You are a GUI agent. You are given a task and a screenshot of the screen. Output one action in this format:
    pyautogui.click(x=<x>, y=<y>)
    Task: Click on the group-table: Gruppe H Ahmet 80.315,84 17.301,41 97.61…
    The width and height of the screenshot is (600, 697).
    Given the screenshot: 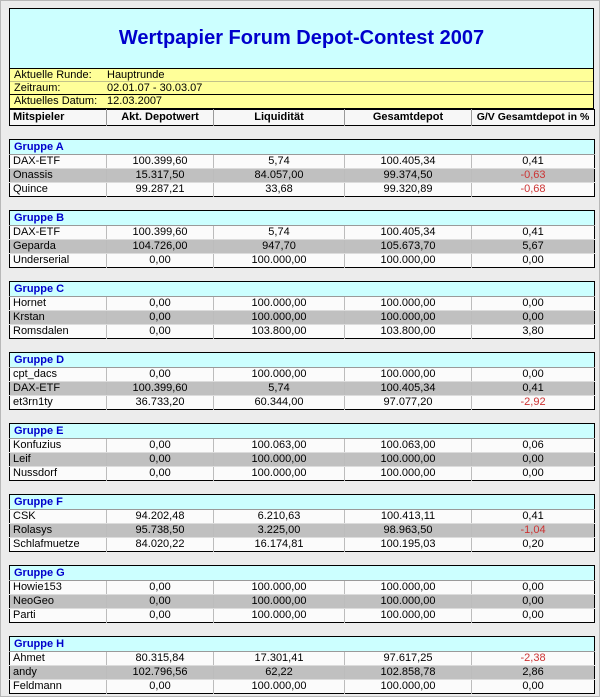 What is the action you would take?
    pyautogui.click(x=302, y=665)
    